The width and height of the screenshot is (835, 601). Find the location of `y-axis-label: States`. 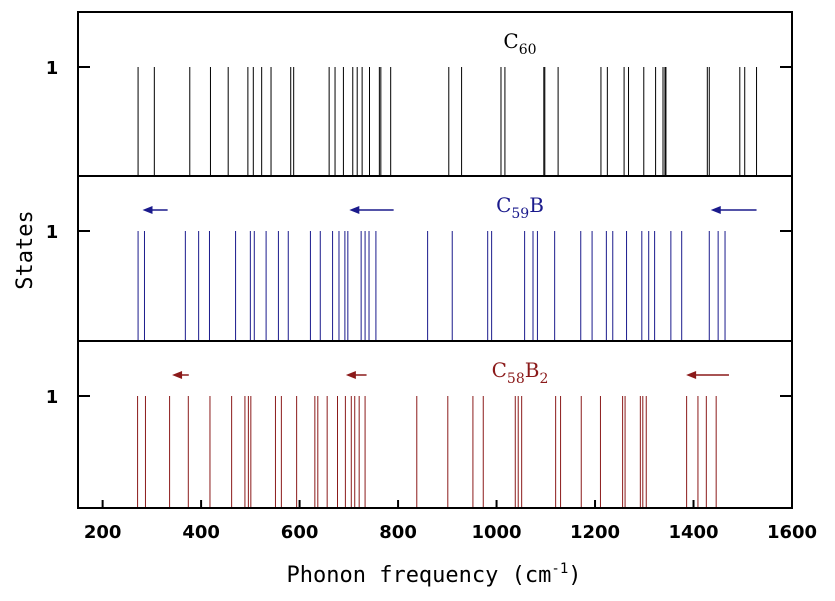

y-axis-label: States is located at coordinates (25, 249).